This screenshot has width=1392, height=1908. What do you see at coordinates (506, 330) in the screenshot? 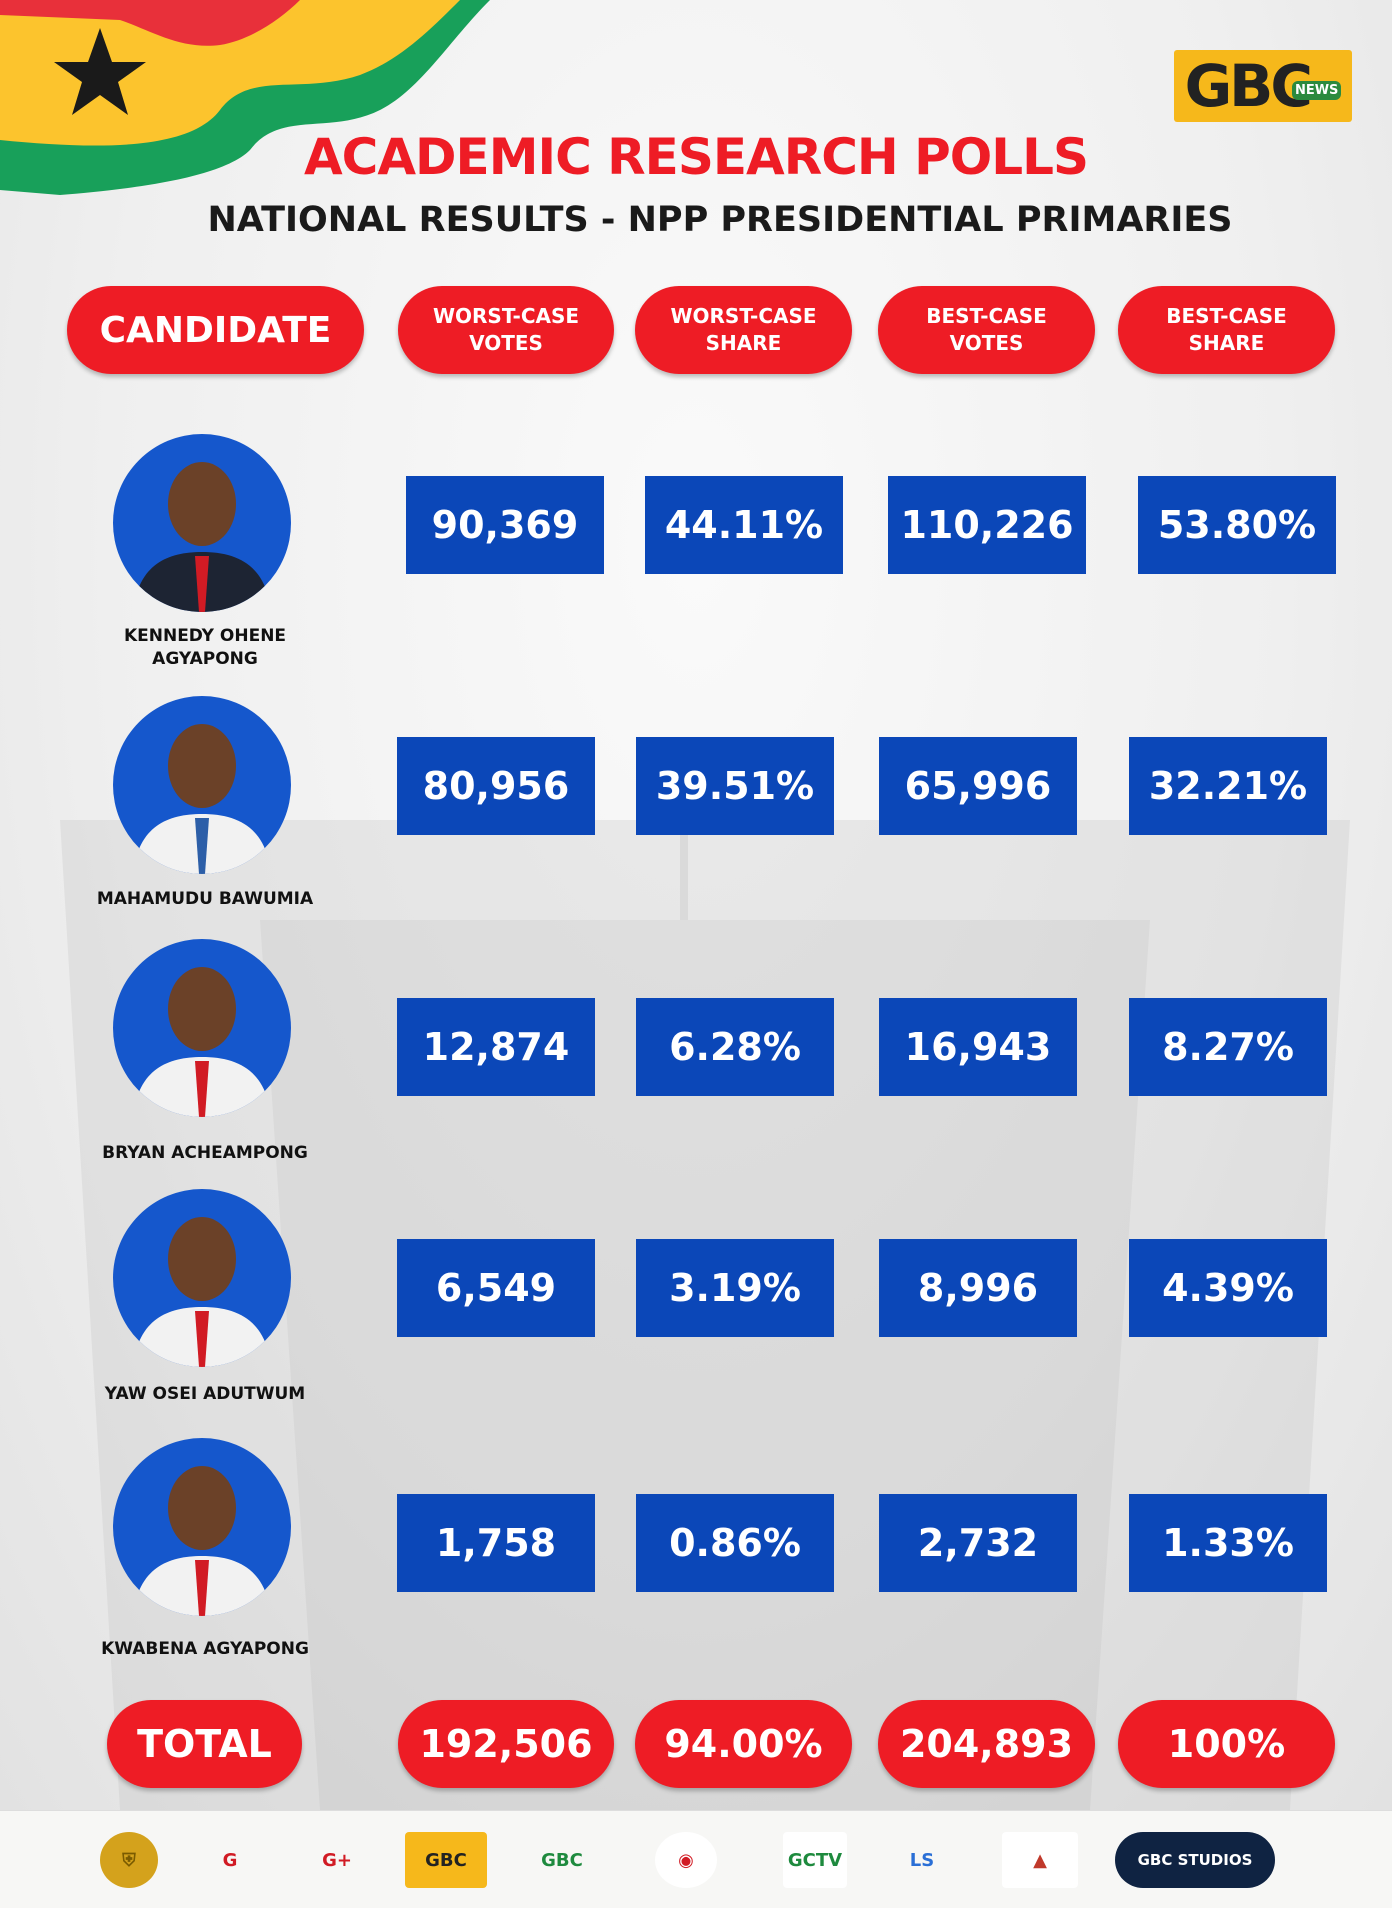
I see `header-worst-votes: WORST-CASE VOTES` at bounding box center [506, 330].